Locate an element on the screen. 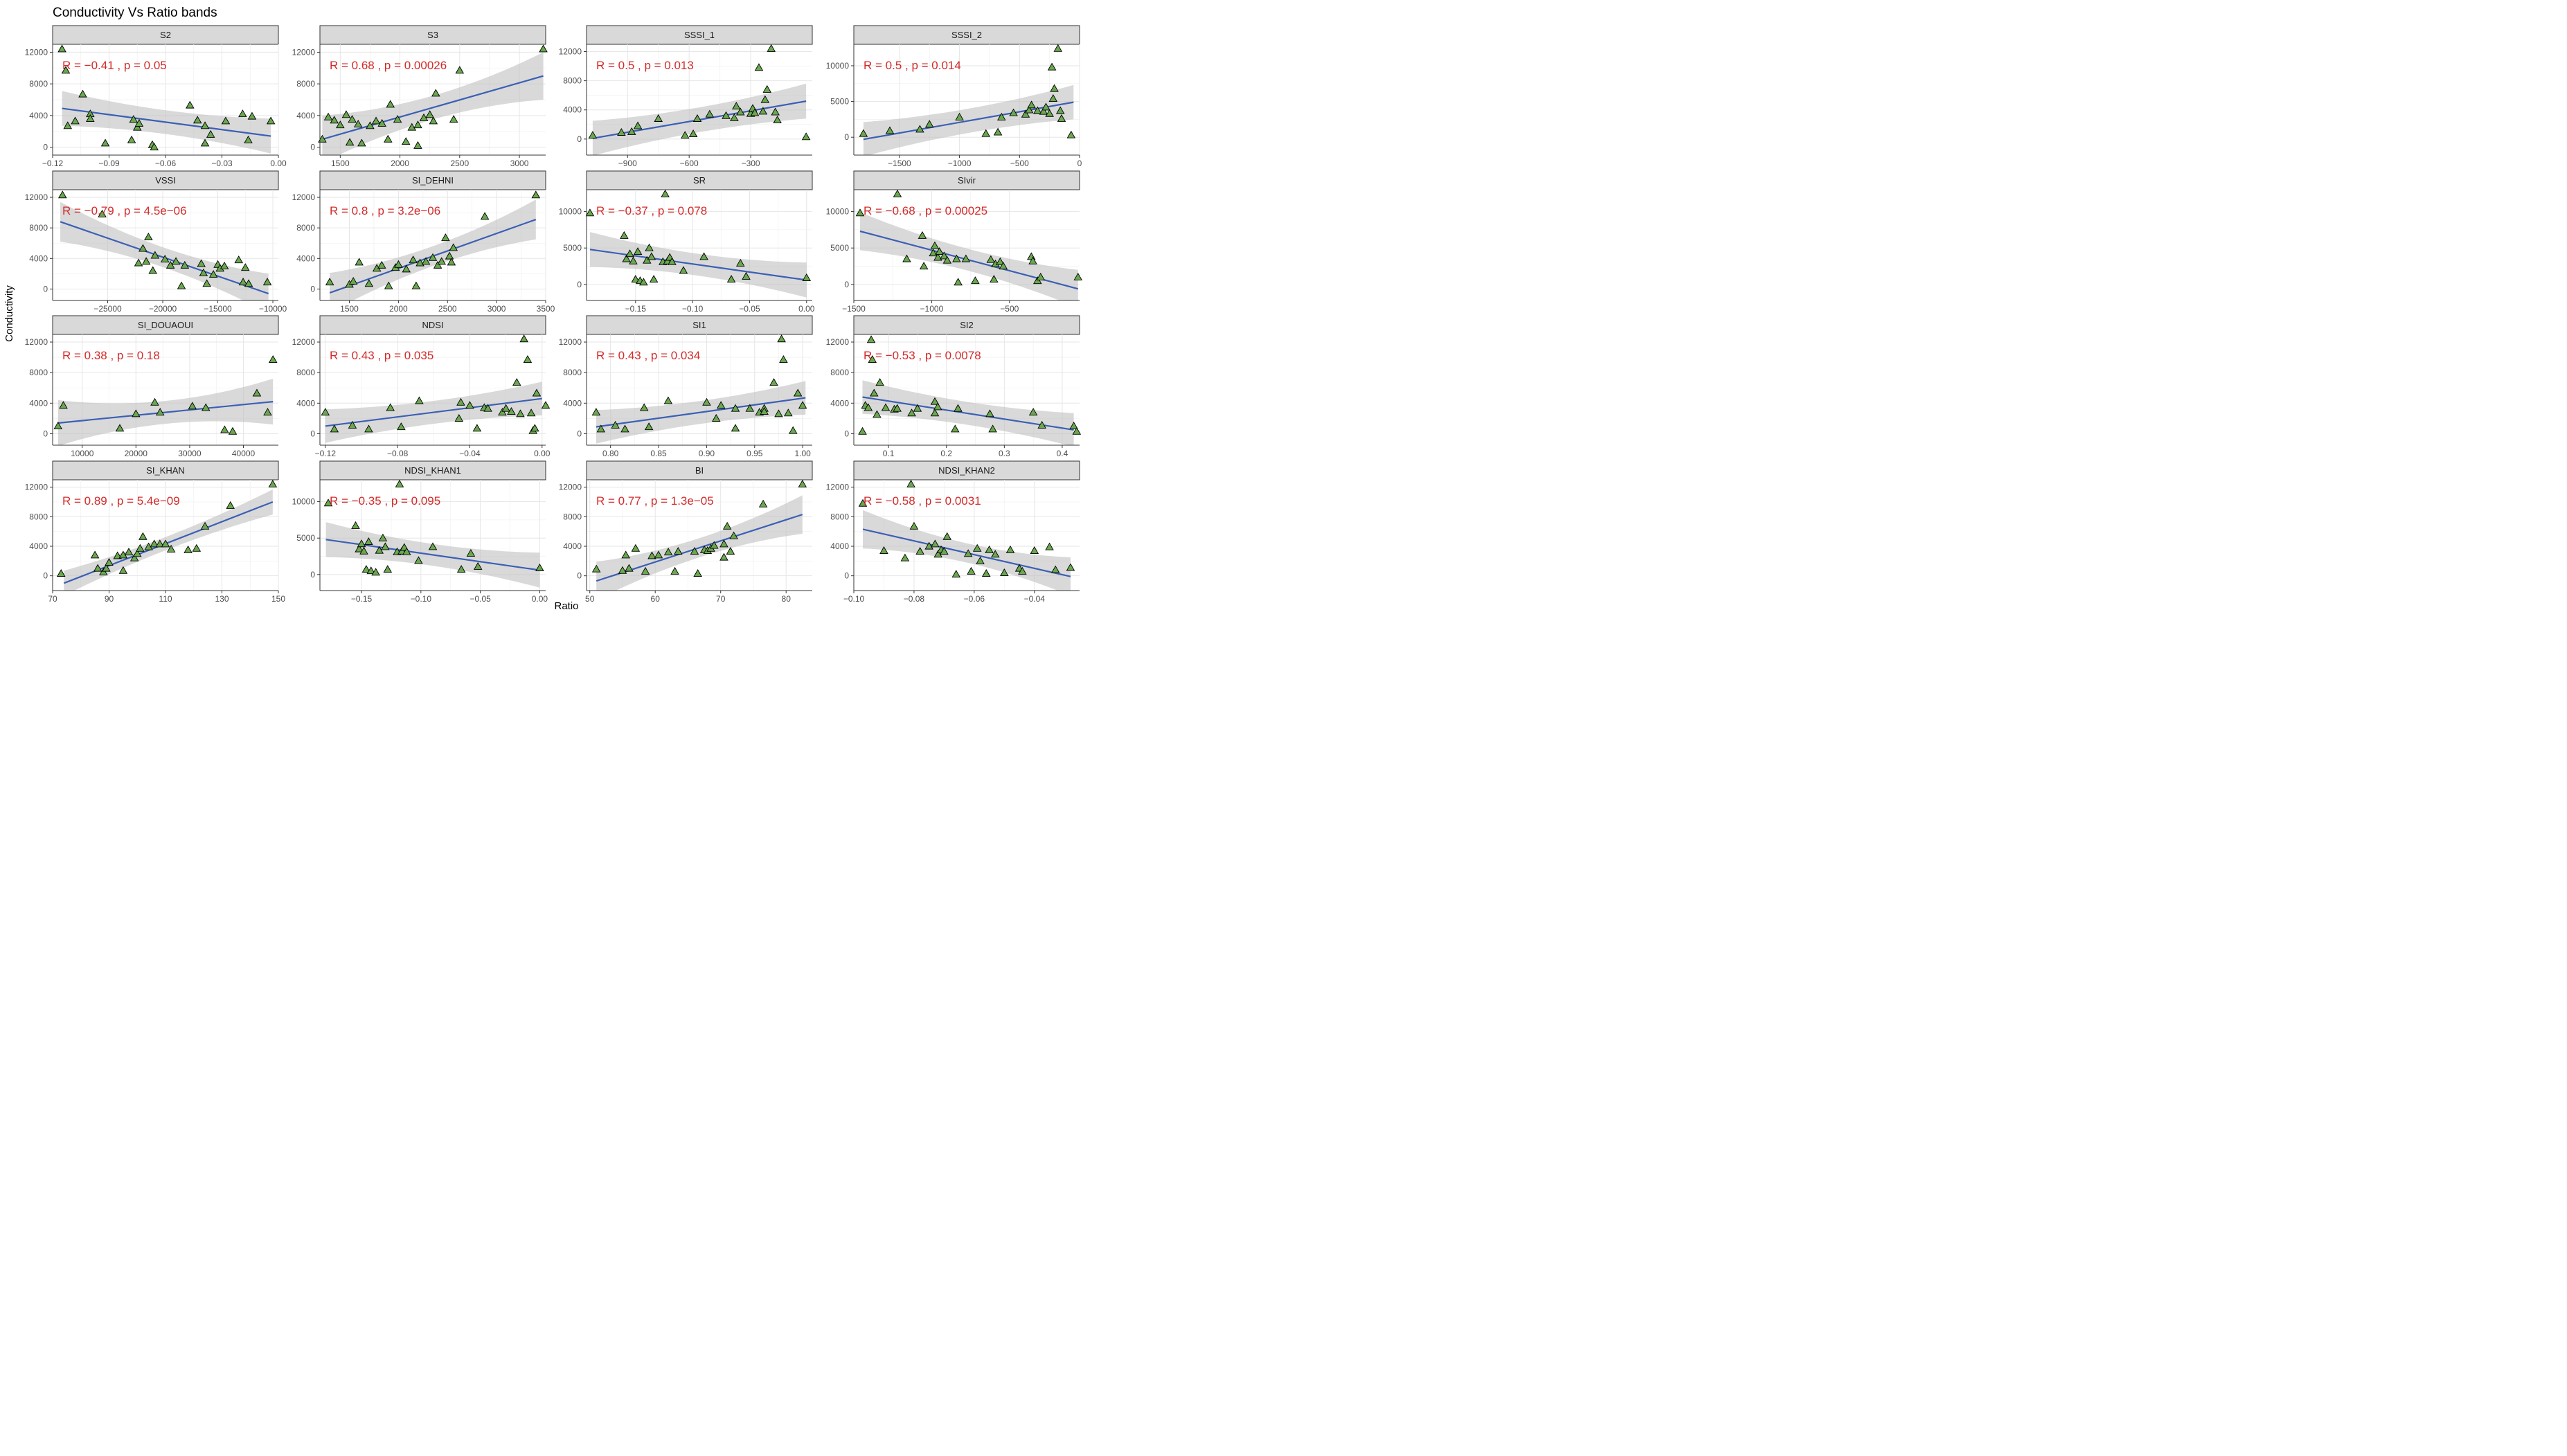 The width and height of the screenshot is (2567, 1456). x-tick-label: 1500 is located at coordinates (340, 163).